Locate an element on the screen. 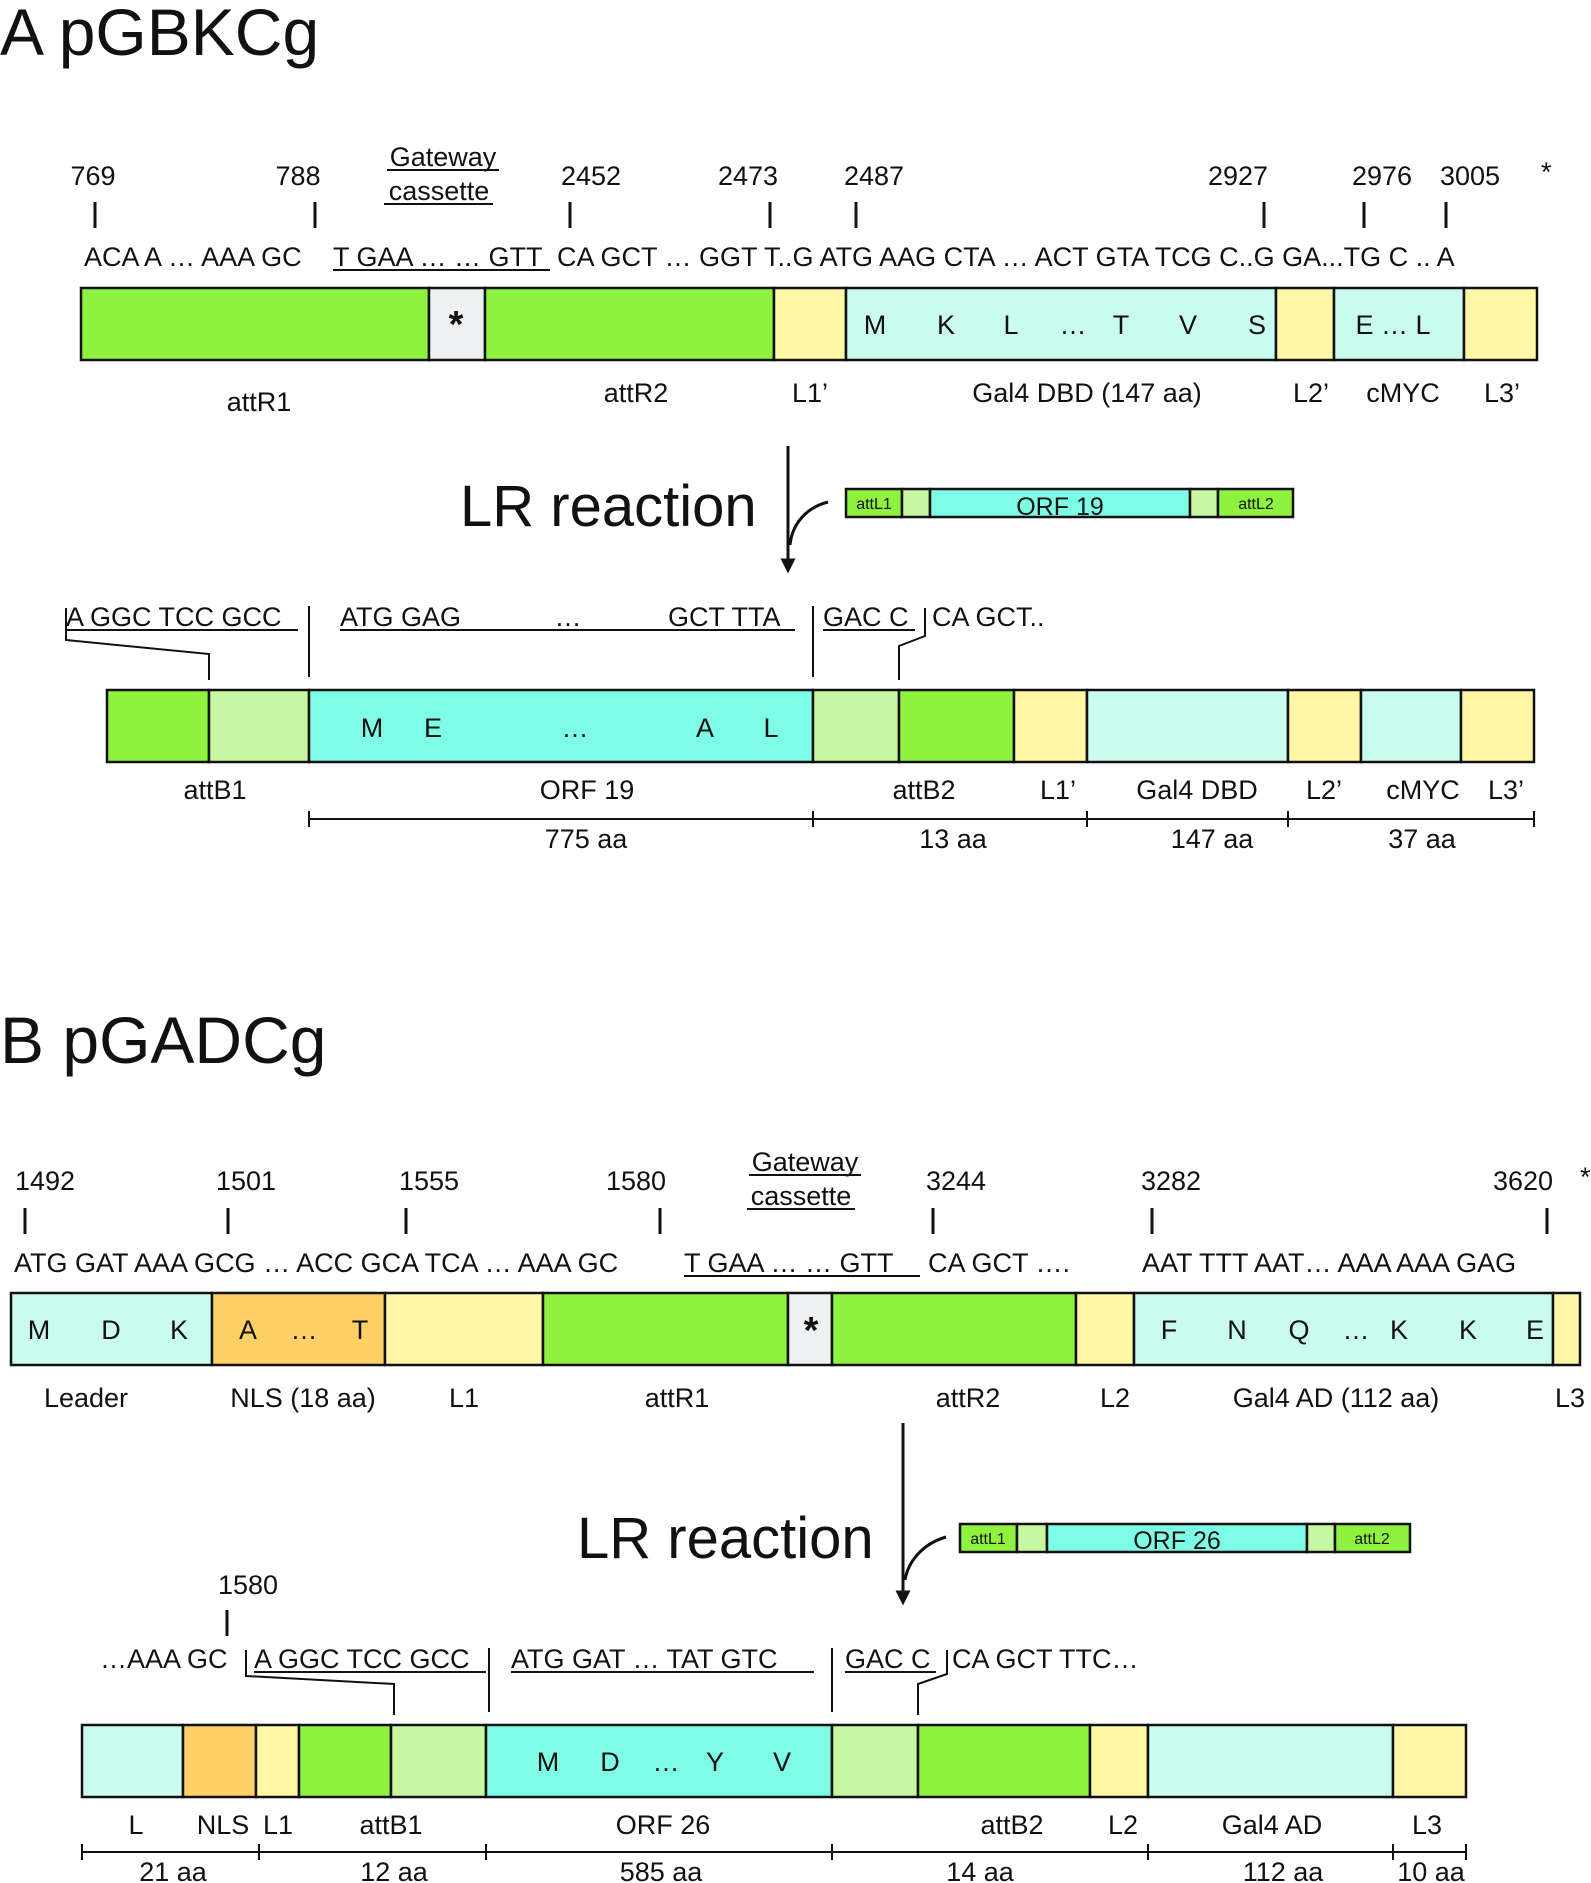  position-label: 3620 is located at coordinates (1523, 1181).